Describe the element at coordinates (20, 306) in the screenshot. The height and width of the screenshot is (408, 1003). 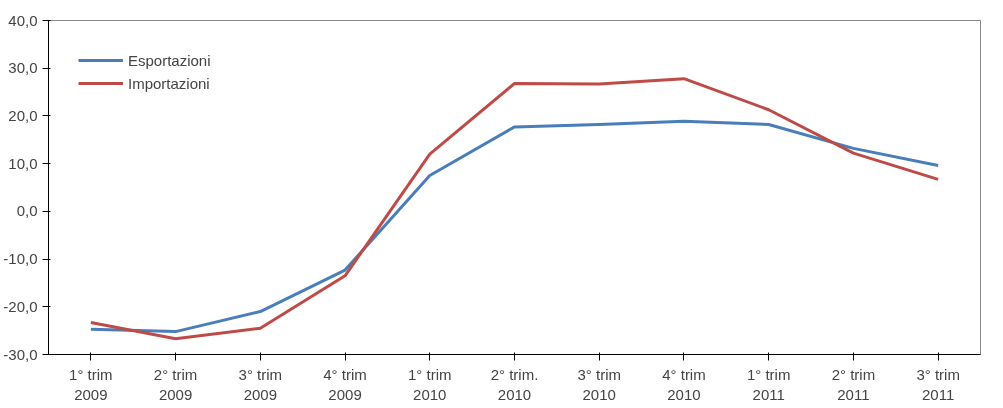
I see `y-tick-label: -20,0` at that location.